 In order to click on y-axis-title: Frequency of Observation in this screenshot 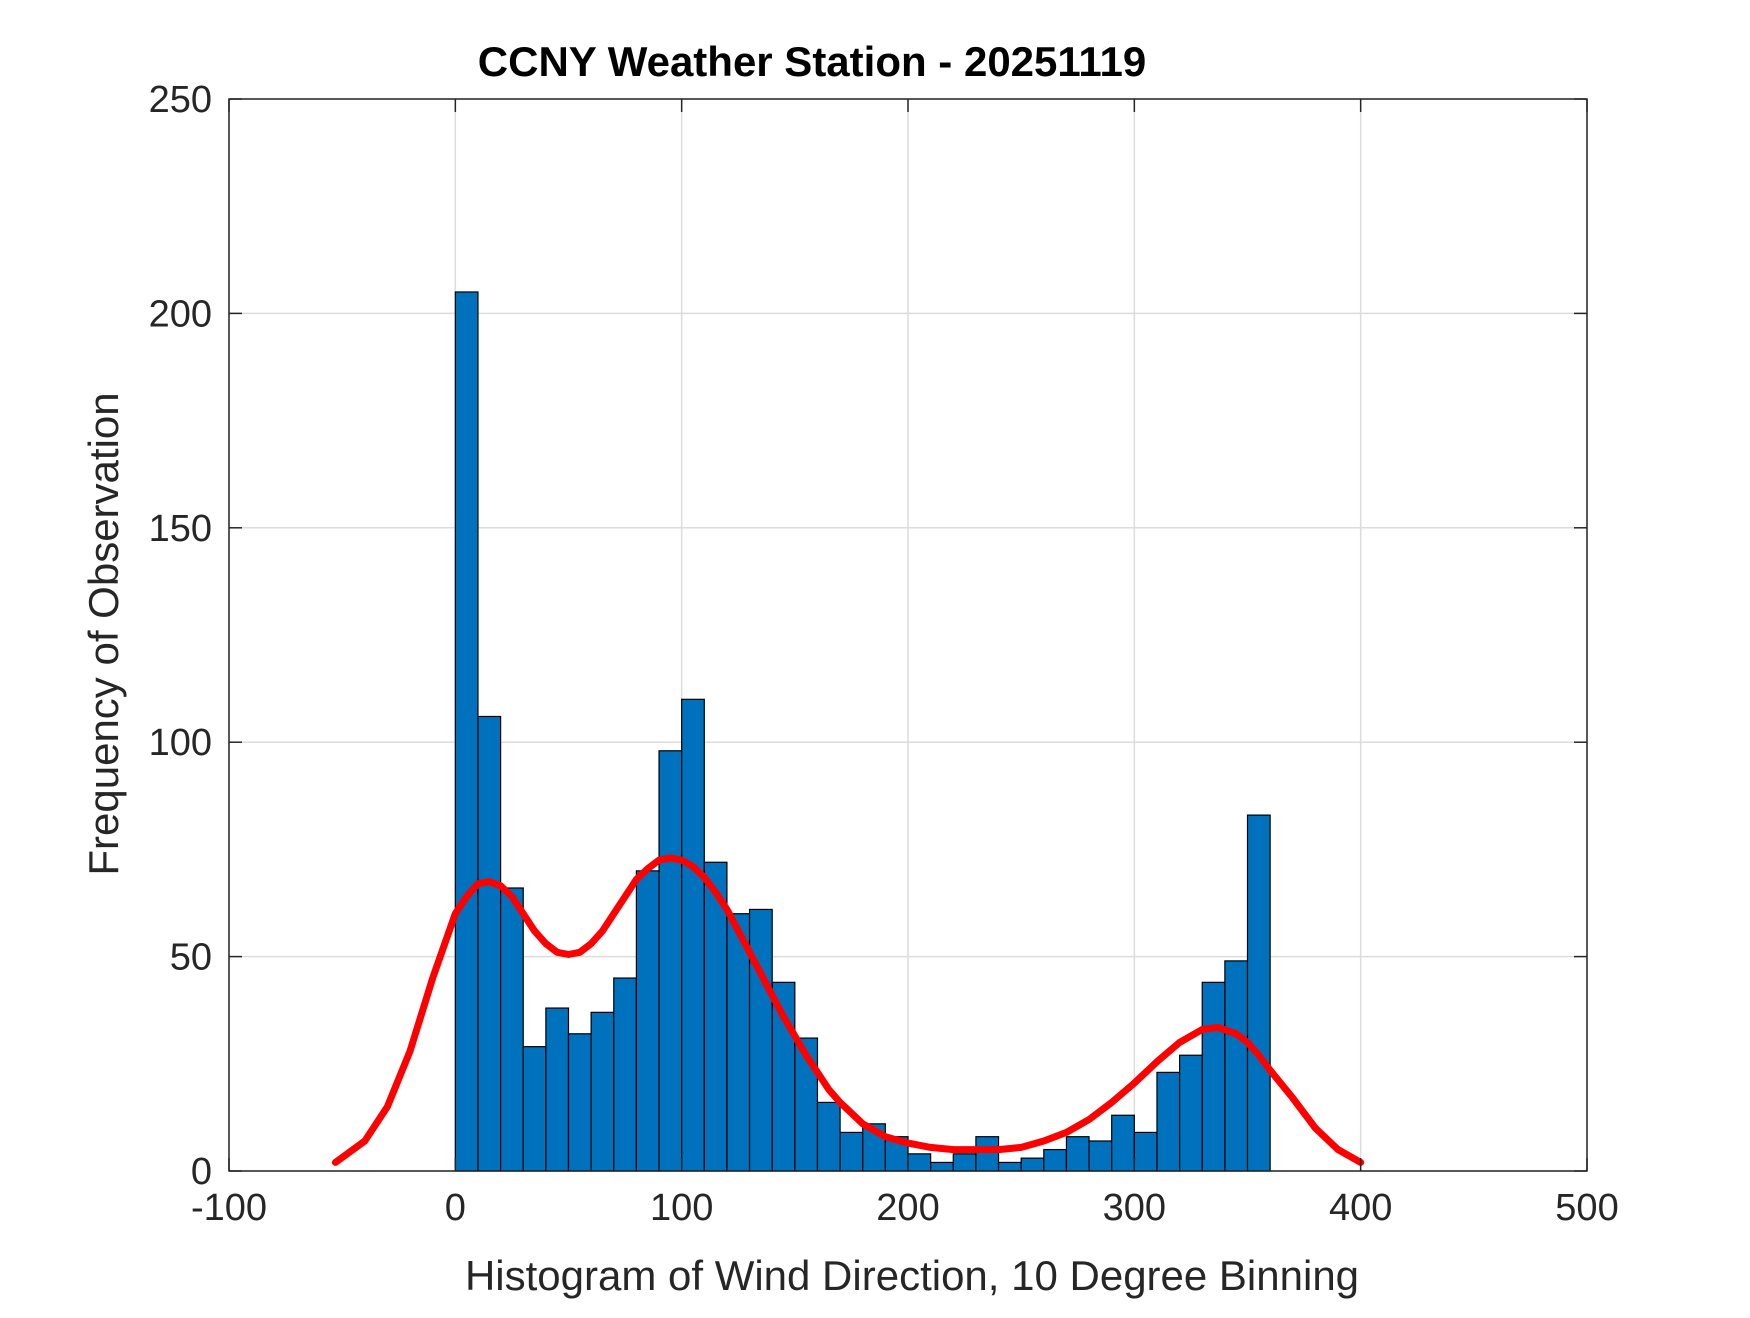, I will do `click(103, 633)`.